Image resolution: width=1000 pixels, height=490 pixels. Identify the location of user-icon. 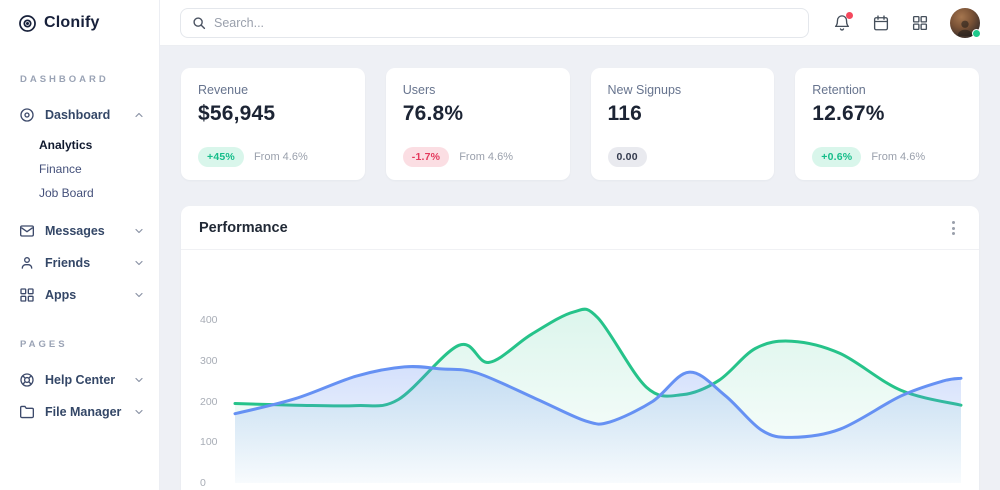
(27, 263).